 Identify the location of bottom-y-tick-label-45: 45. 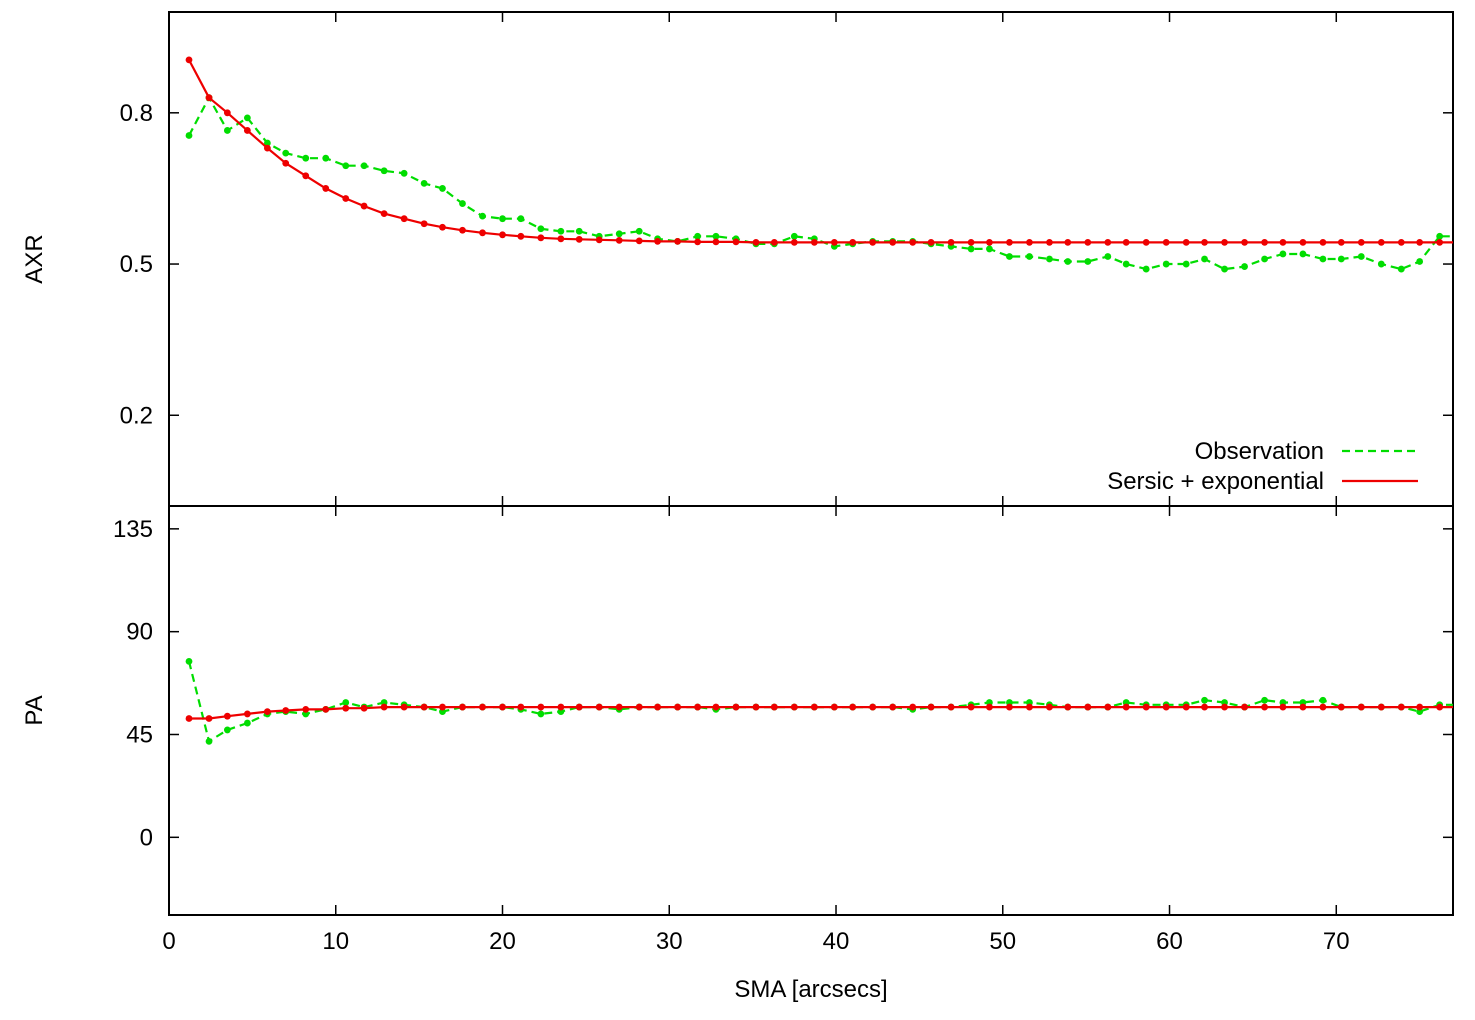
(139, 734).